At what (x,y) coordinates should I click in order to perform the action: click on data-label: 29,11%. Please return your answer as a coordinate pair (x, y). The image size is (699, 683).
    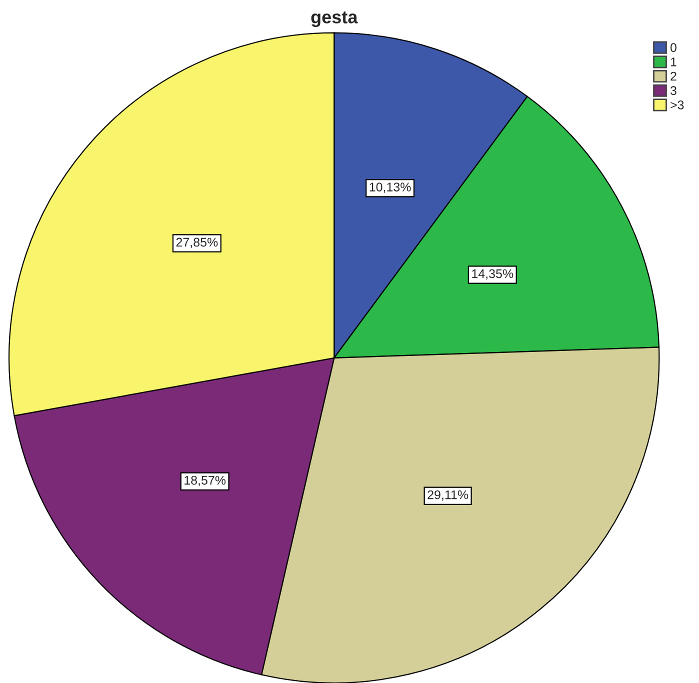
    Looking at the image, I should click on (448, 495).